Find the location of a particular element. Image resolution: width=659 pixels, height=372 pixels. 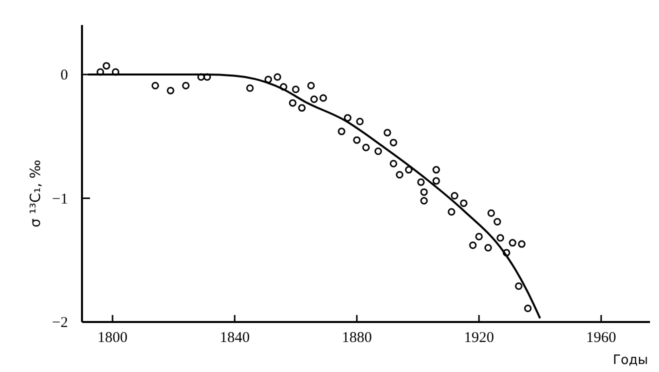

y-tick-label: −2 is located at coordinates (60, 323).